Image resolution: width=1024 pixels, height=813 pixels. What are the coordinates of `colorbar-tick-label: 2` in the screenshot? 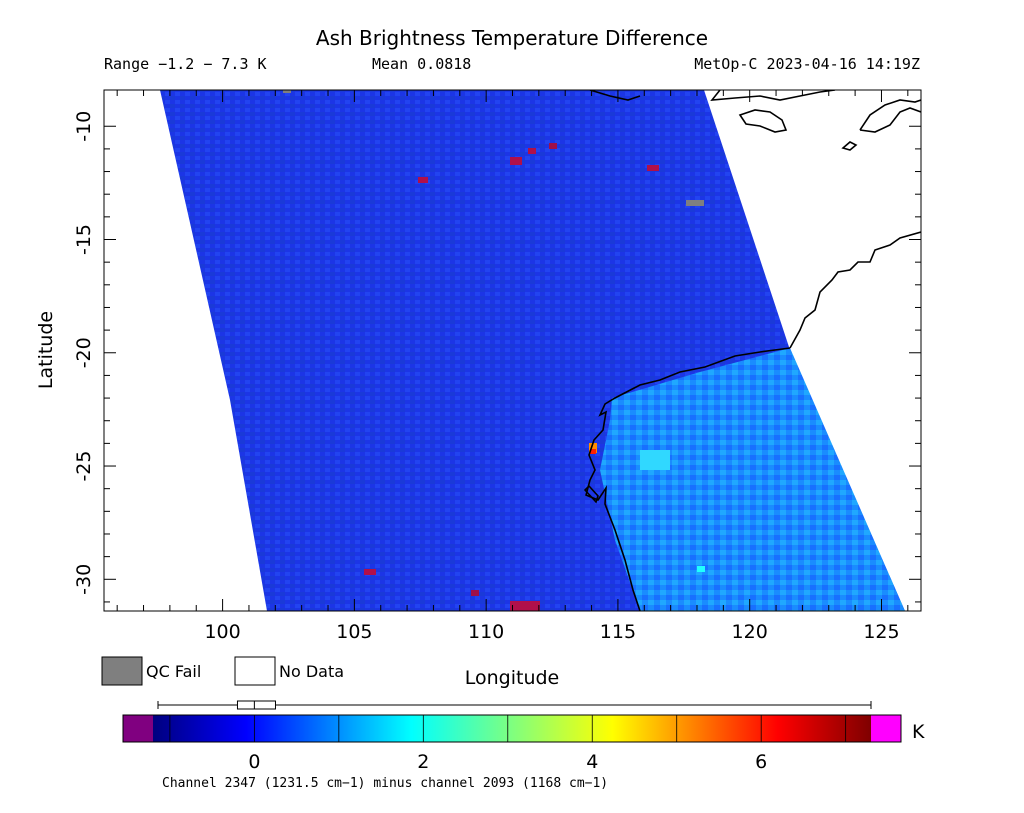 It's located at (423, 762).